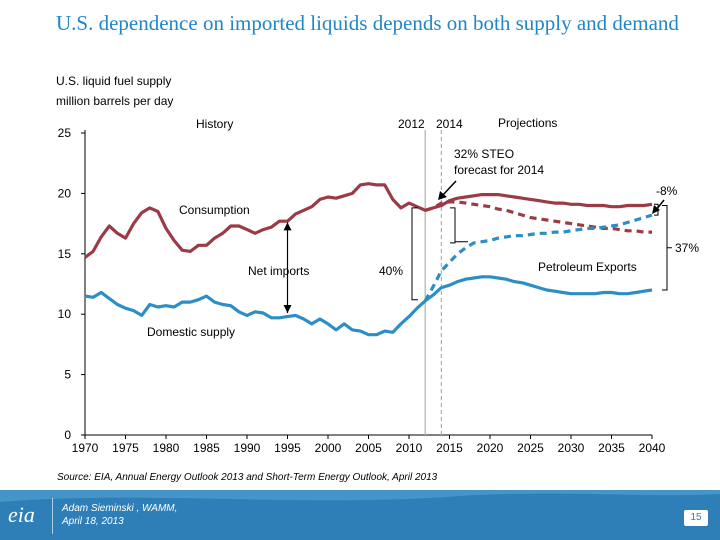  Describe the element at coordinates (214, 210) in the screenshot. I see `consumption-label: Consumption` at that location.